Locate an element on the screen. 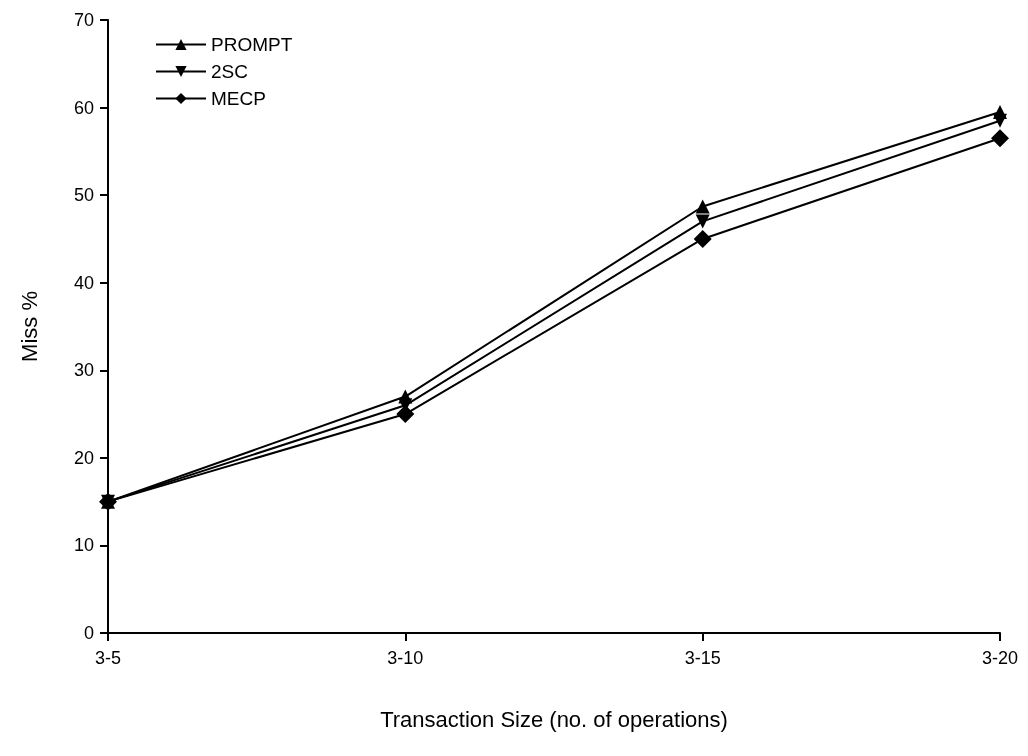  y-tick-label: 20 is located at coordinates (83, 457).